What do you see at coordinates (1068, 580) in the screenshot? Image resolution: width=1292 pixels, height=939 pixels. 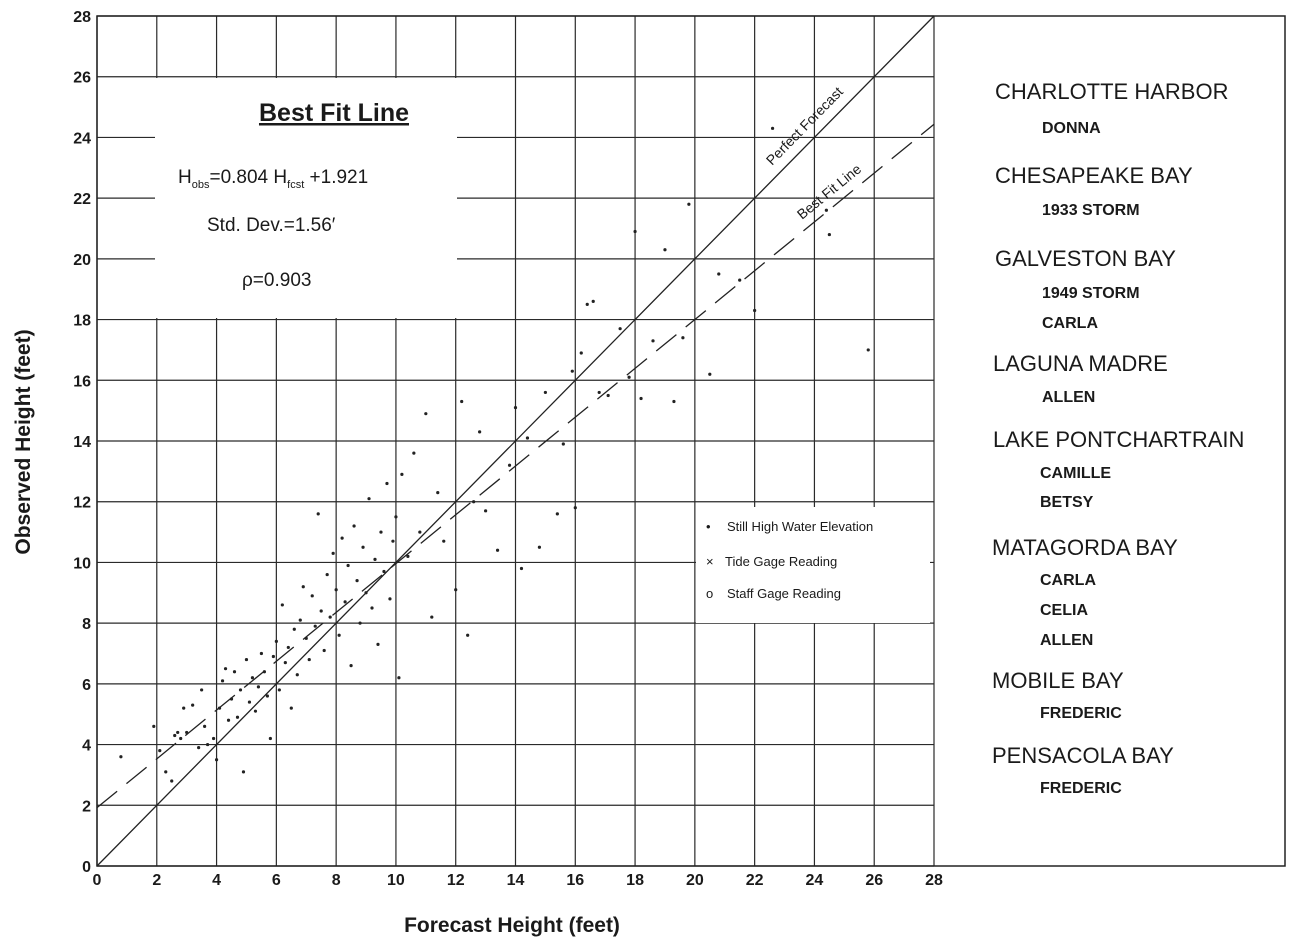 I see `storm-carla-matagorda: CARLA` at bounding box center [1068, 580].